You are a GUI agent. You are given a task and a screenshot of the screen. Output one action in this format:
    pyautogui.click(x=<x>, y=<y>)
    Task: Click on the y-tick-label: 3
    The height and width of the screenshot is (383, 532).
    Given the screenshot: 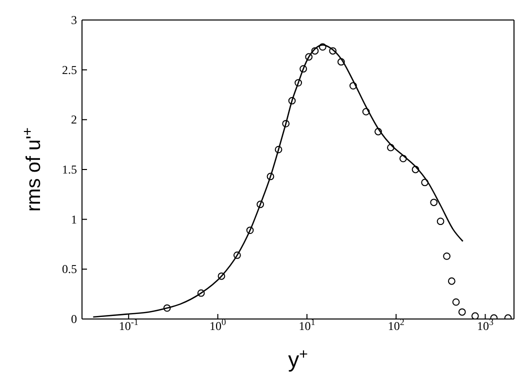 What is the action you would take?
    pyautogui.click(x=74, y=20)
    